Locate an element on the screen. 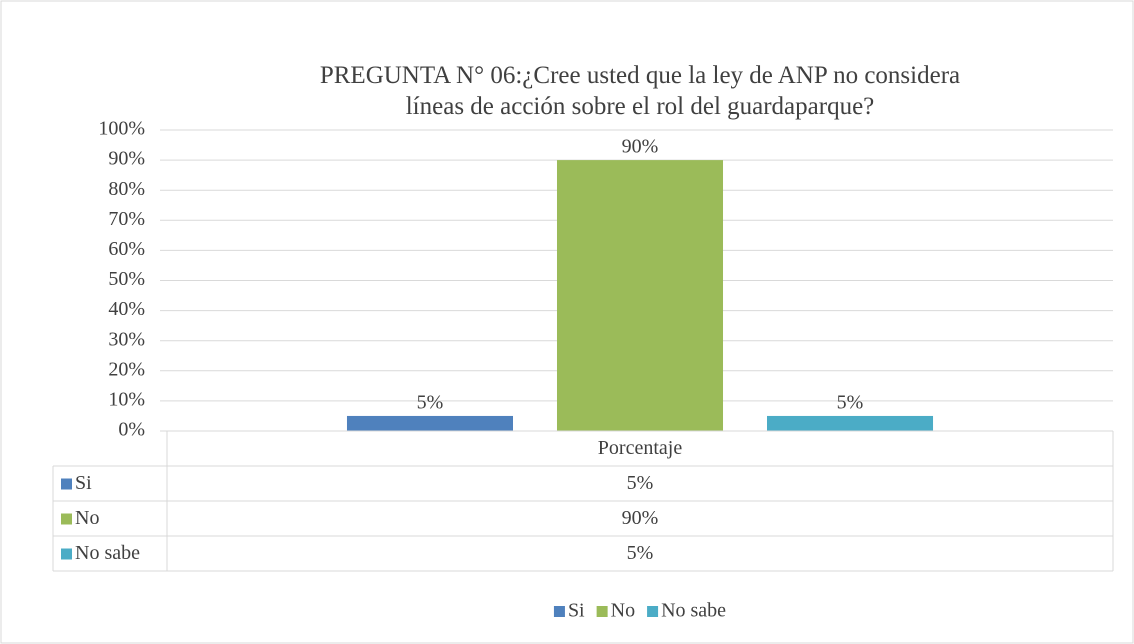  y-tick-label: 90% is located at coordinates (126, 159).